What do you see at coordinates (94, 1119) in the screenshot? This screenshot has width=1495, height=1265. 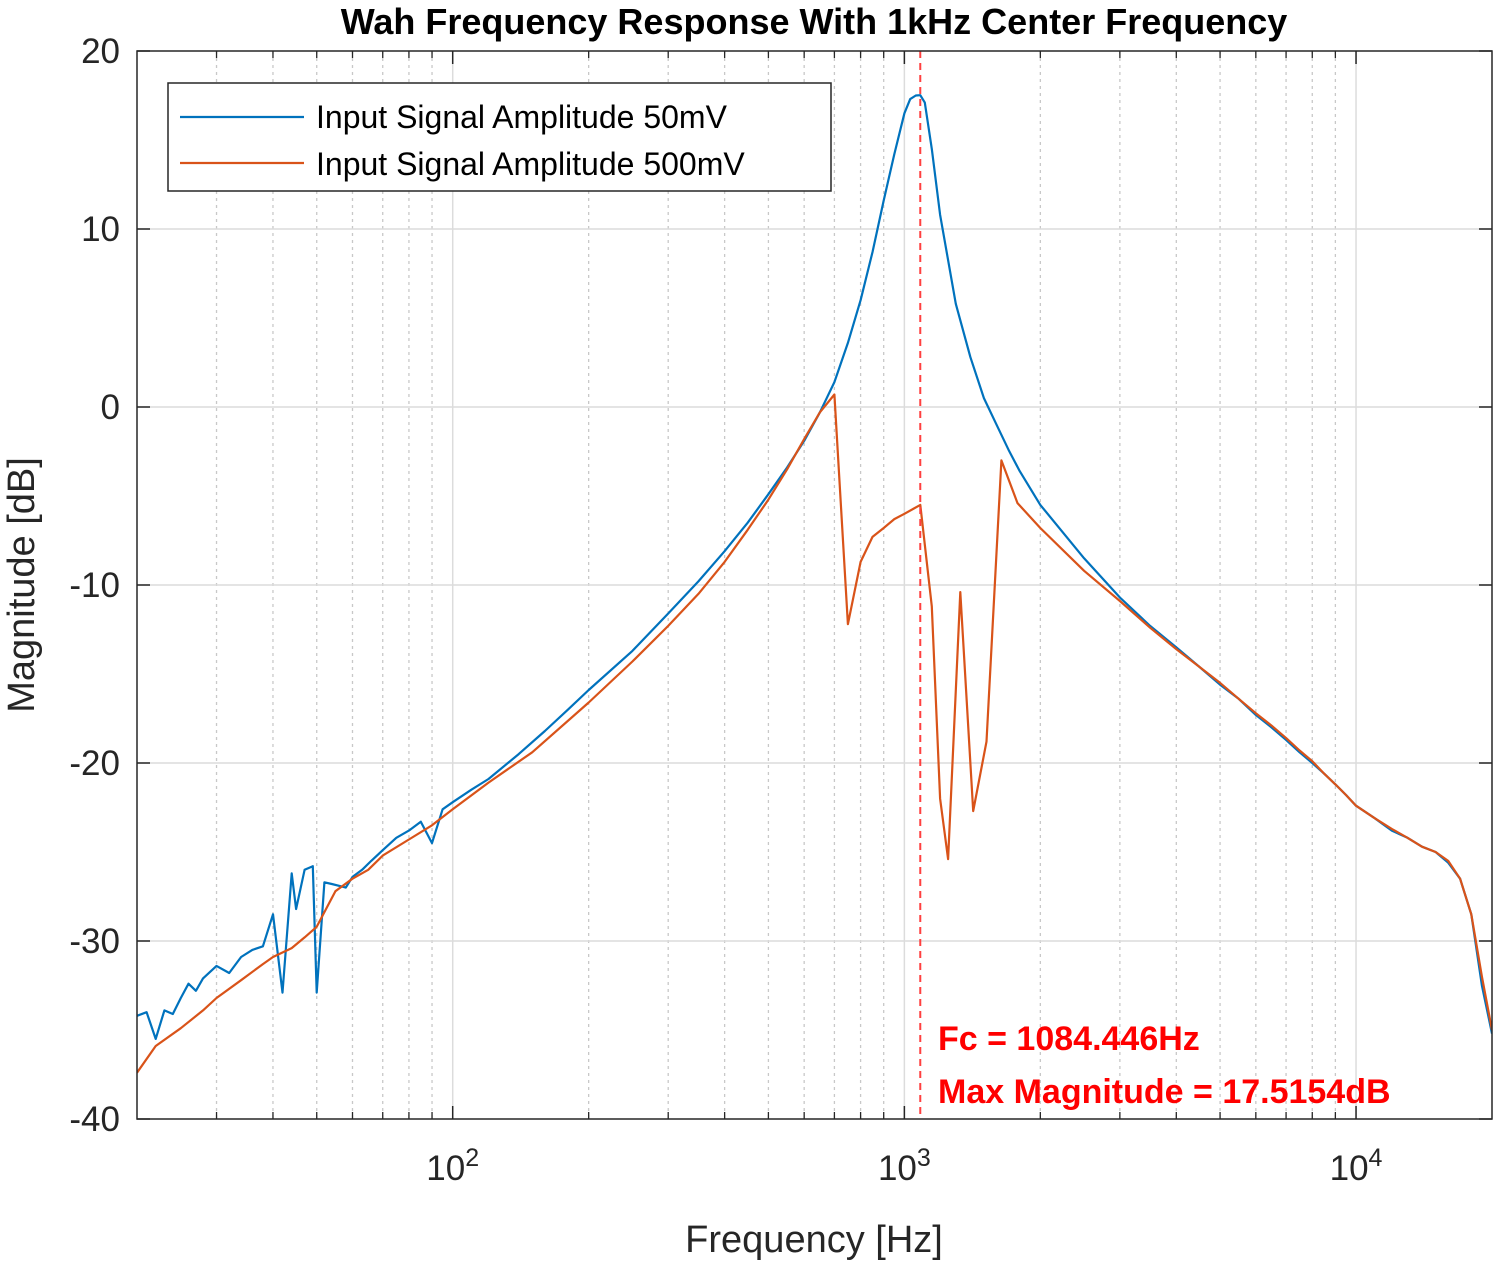 I see `y-tick-label: -40` at bounding box center [94, 1119].